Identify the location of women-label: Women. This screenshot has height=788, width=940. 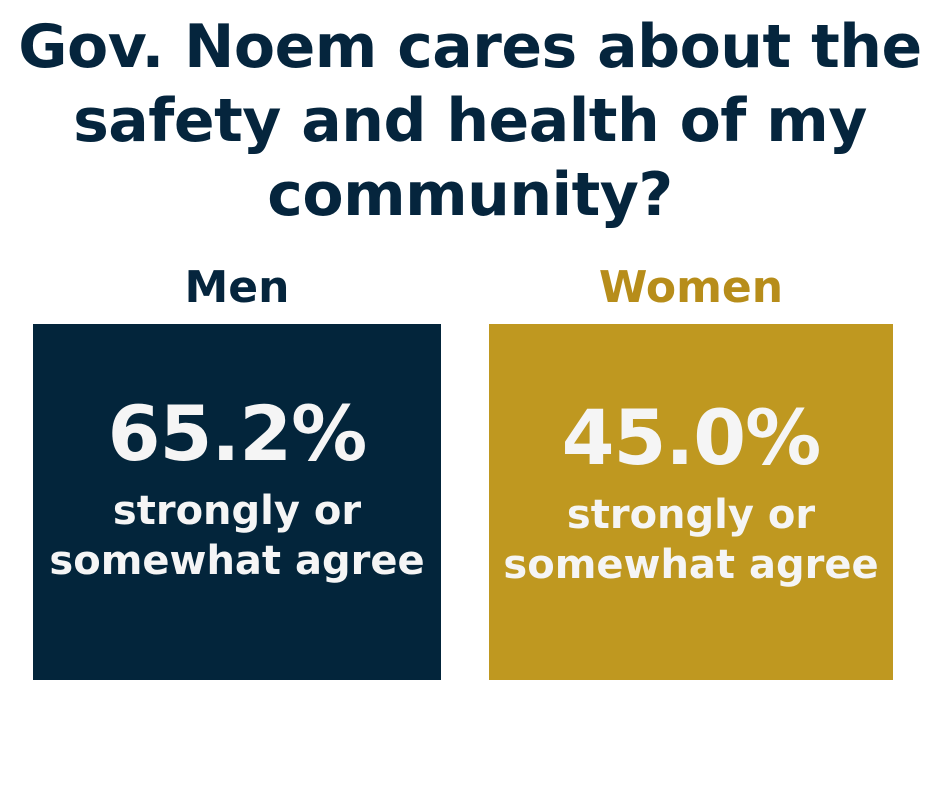
(691, 287).